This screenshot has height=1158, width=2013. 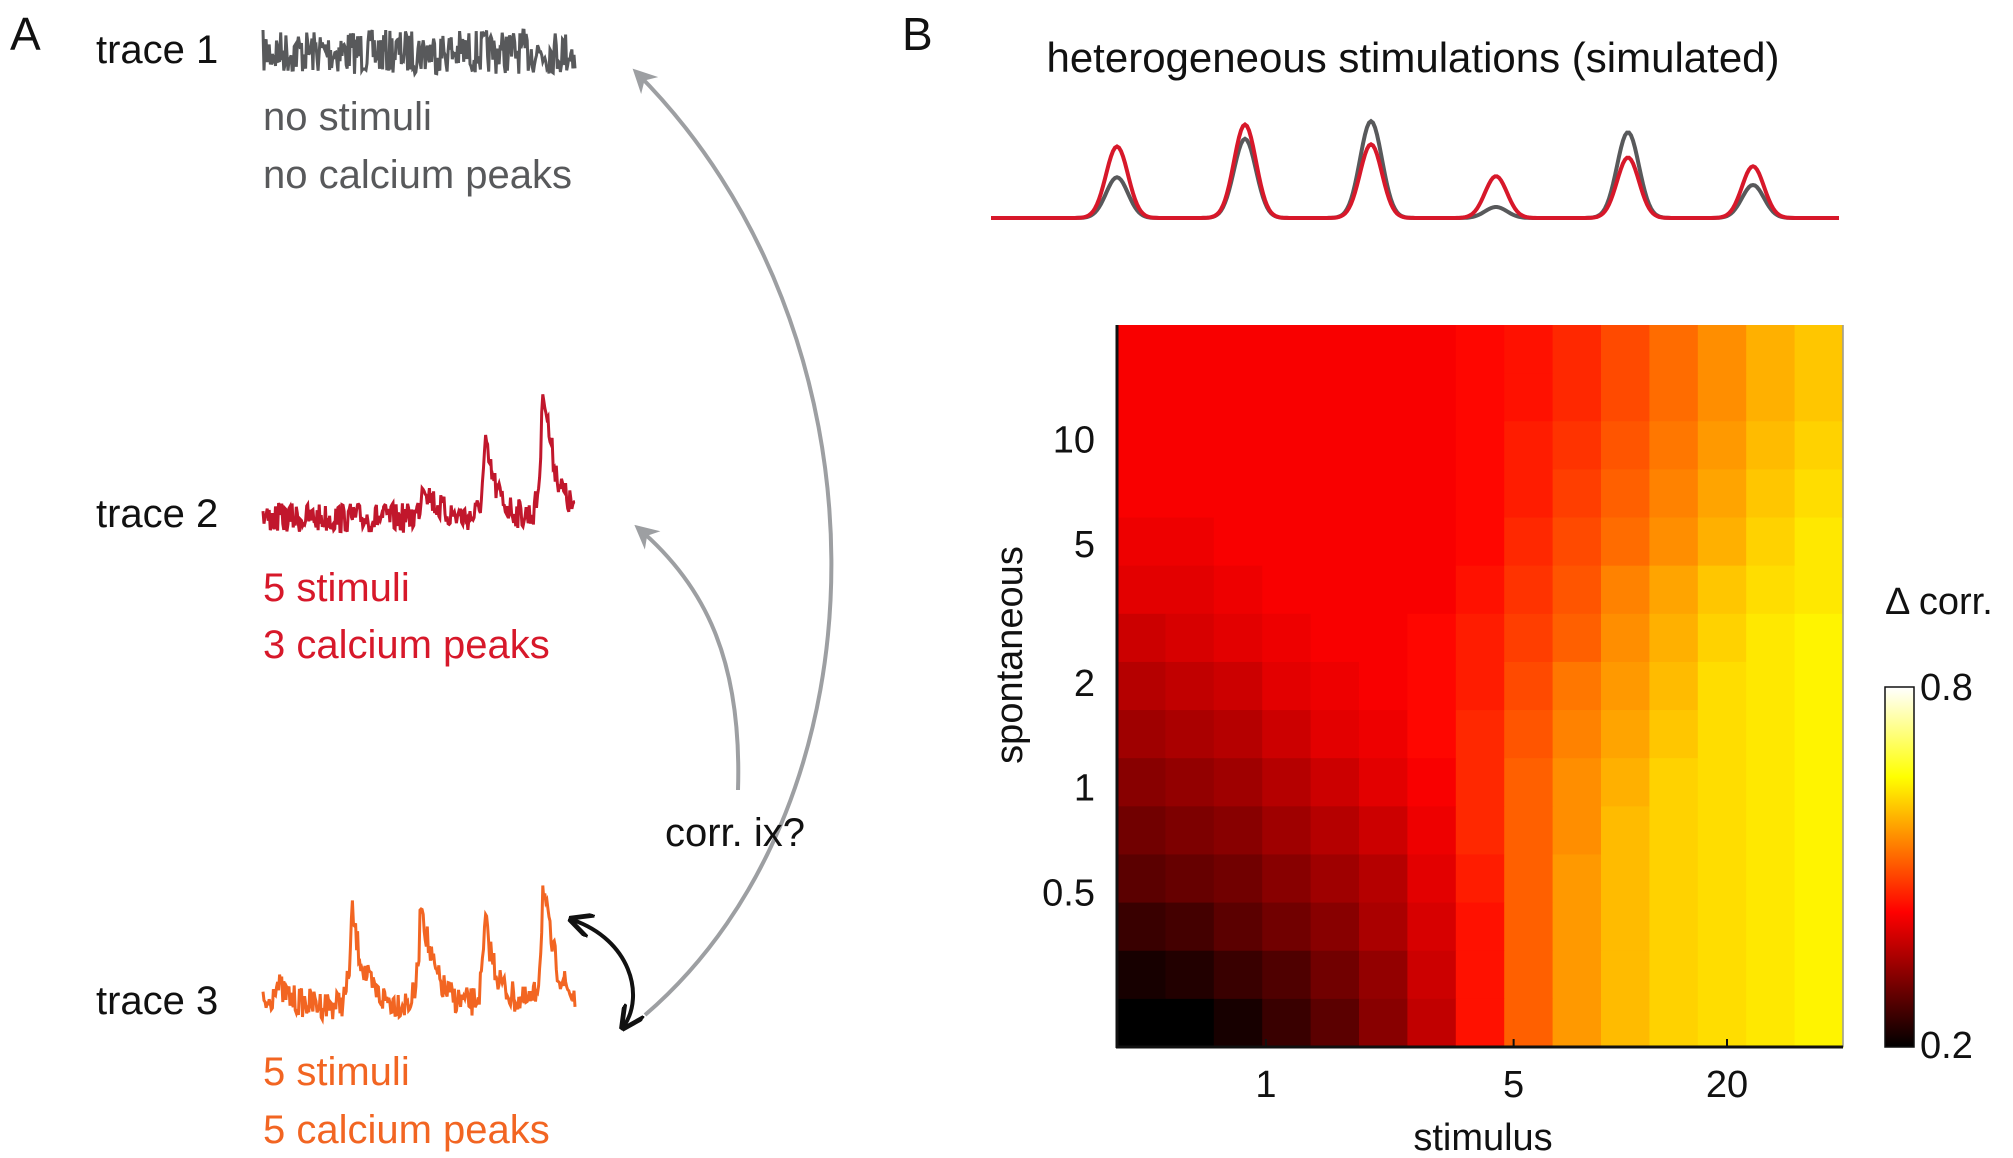 What do you see at coordinates (1946, 688) in the screenshot?
I see `colorbar-max-label: 0.8` at bounding box center [1946, 688].